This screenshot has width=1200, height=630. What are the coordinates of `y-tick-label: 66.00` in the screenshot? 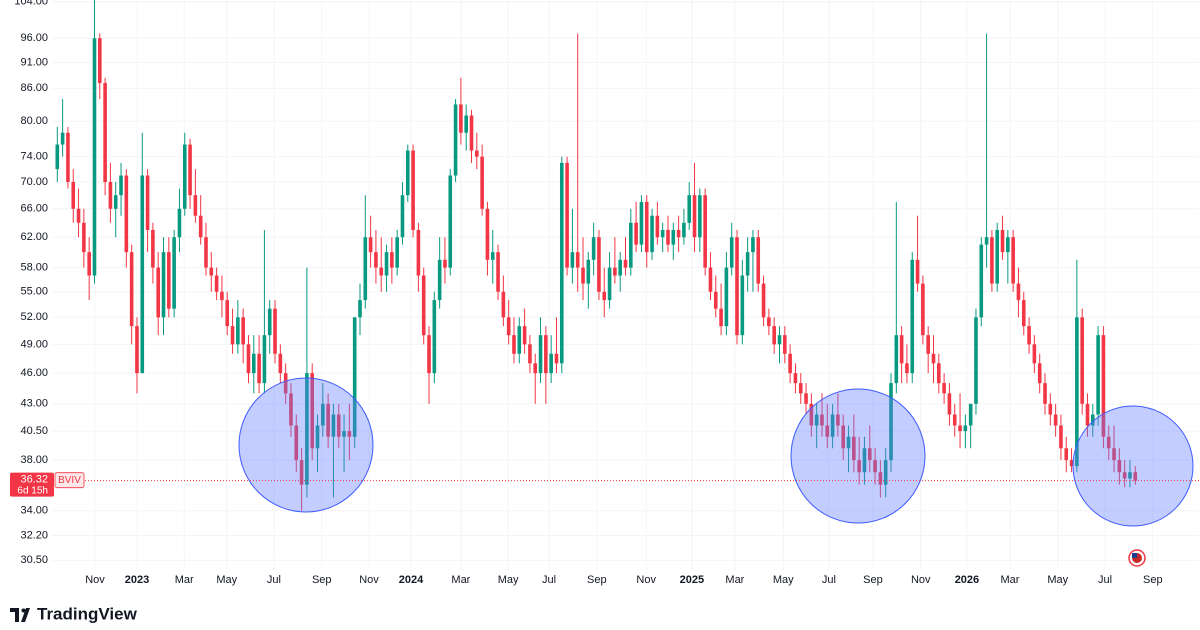 It's located at (34, 209).